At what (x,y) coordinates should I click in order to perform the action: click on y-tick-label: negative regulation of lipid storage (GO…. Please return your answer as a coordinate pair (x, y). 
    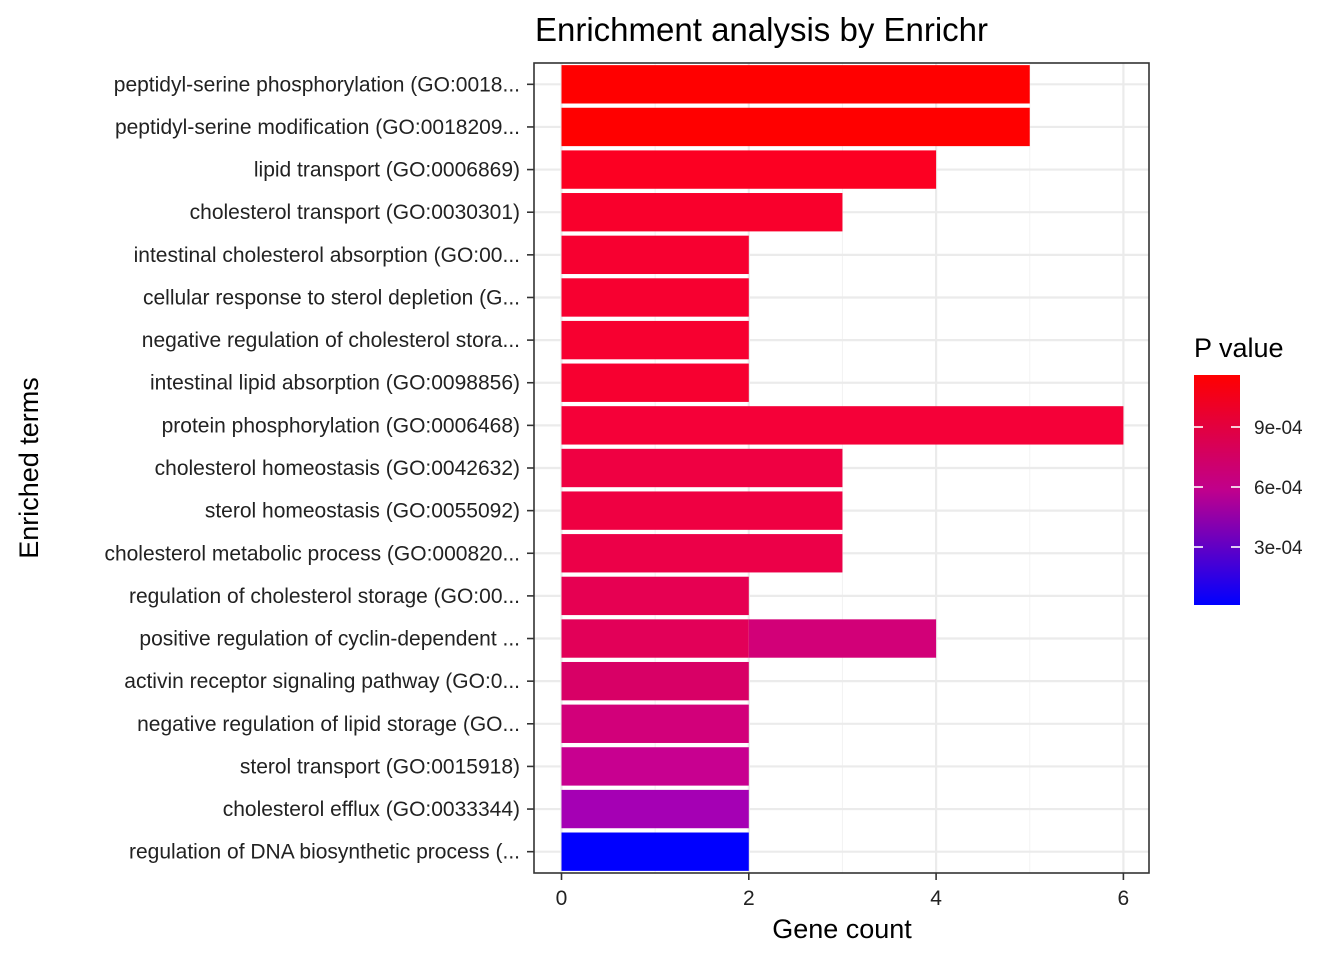
    Looking at the image, I should click on (328, 724).